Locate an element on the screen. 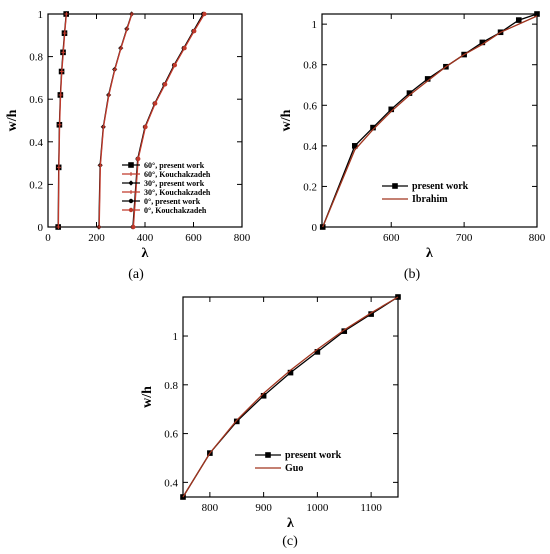  panel-caption: (a) is located at coordinates (136, 274).